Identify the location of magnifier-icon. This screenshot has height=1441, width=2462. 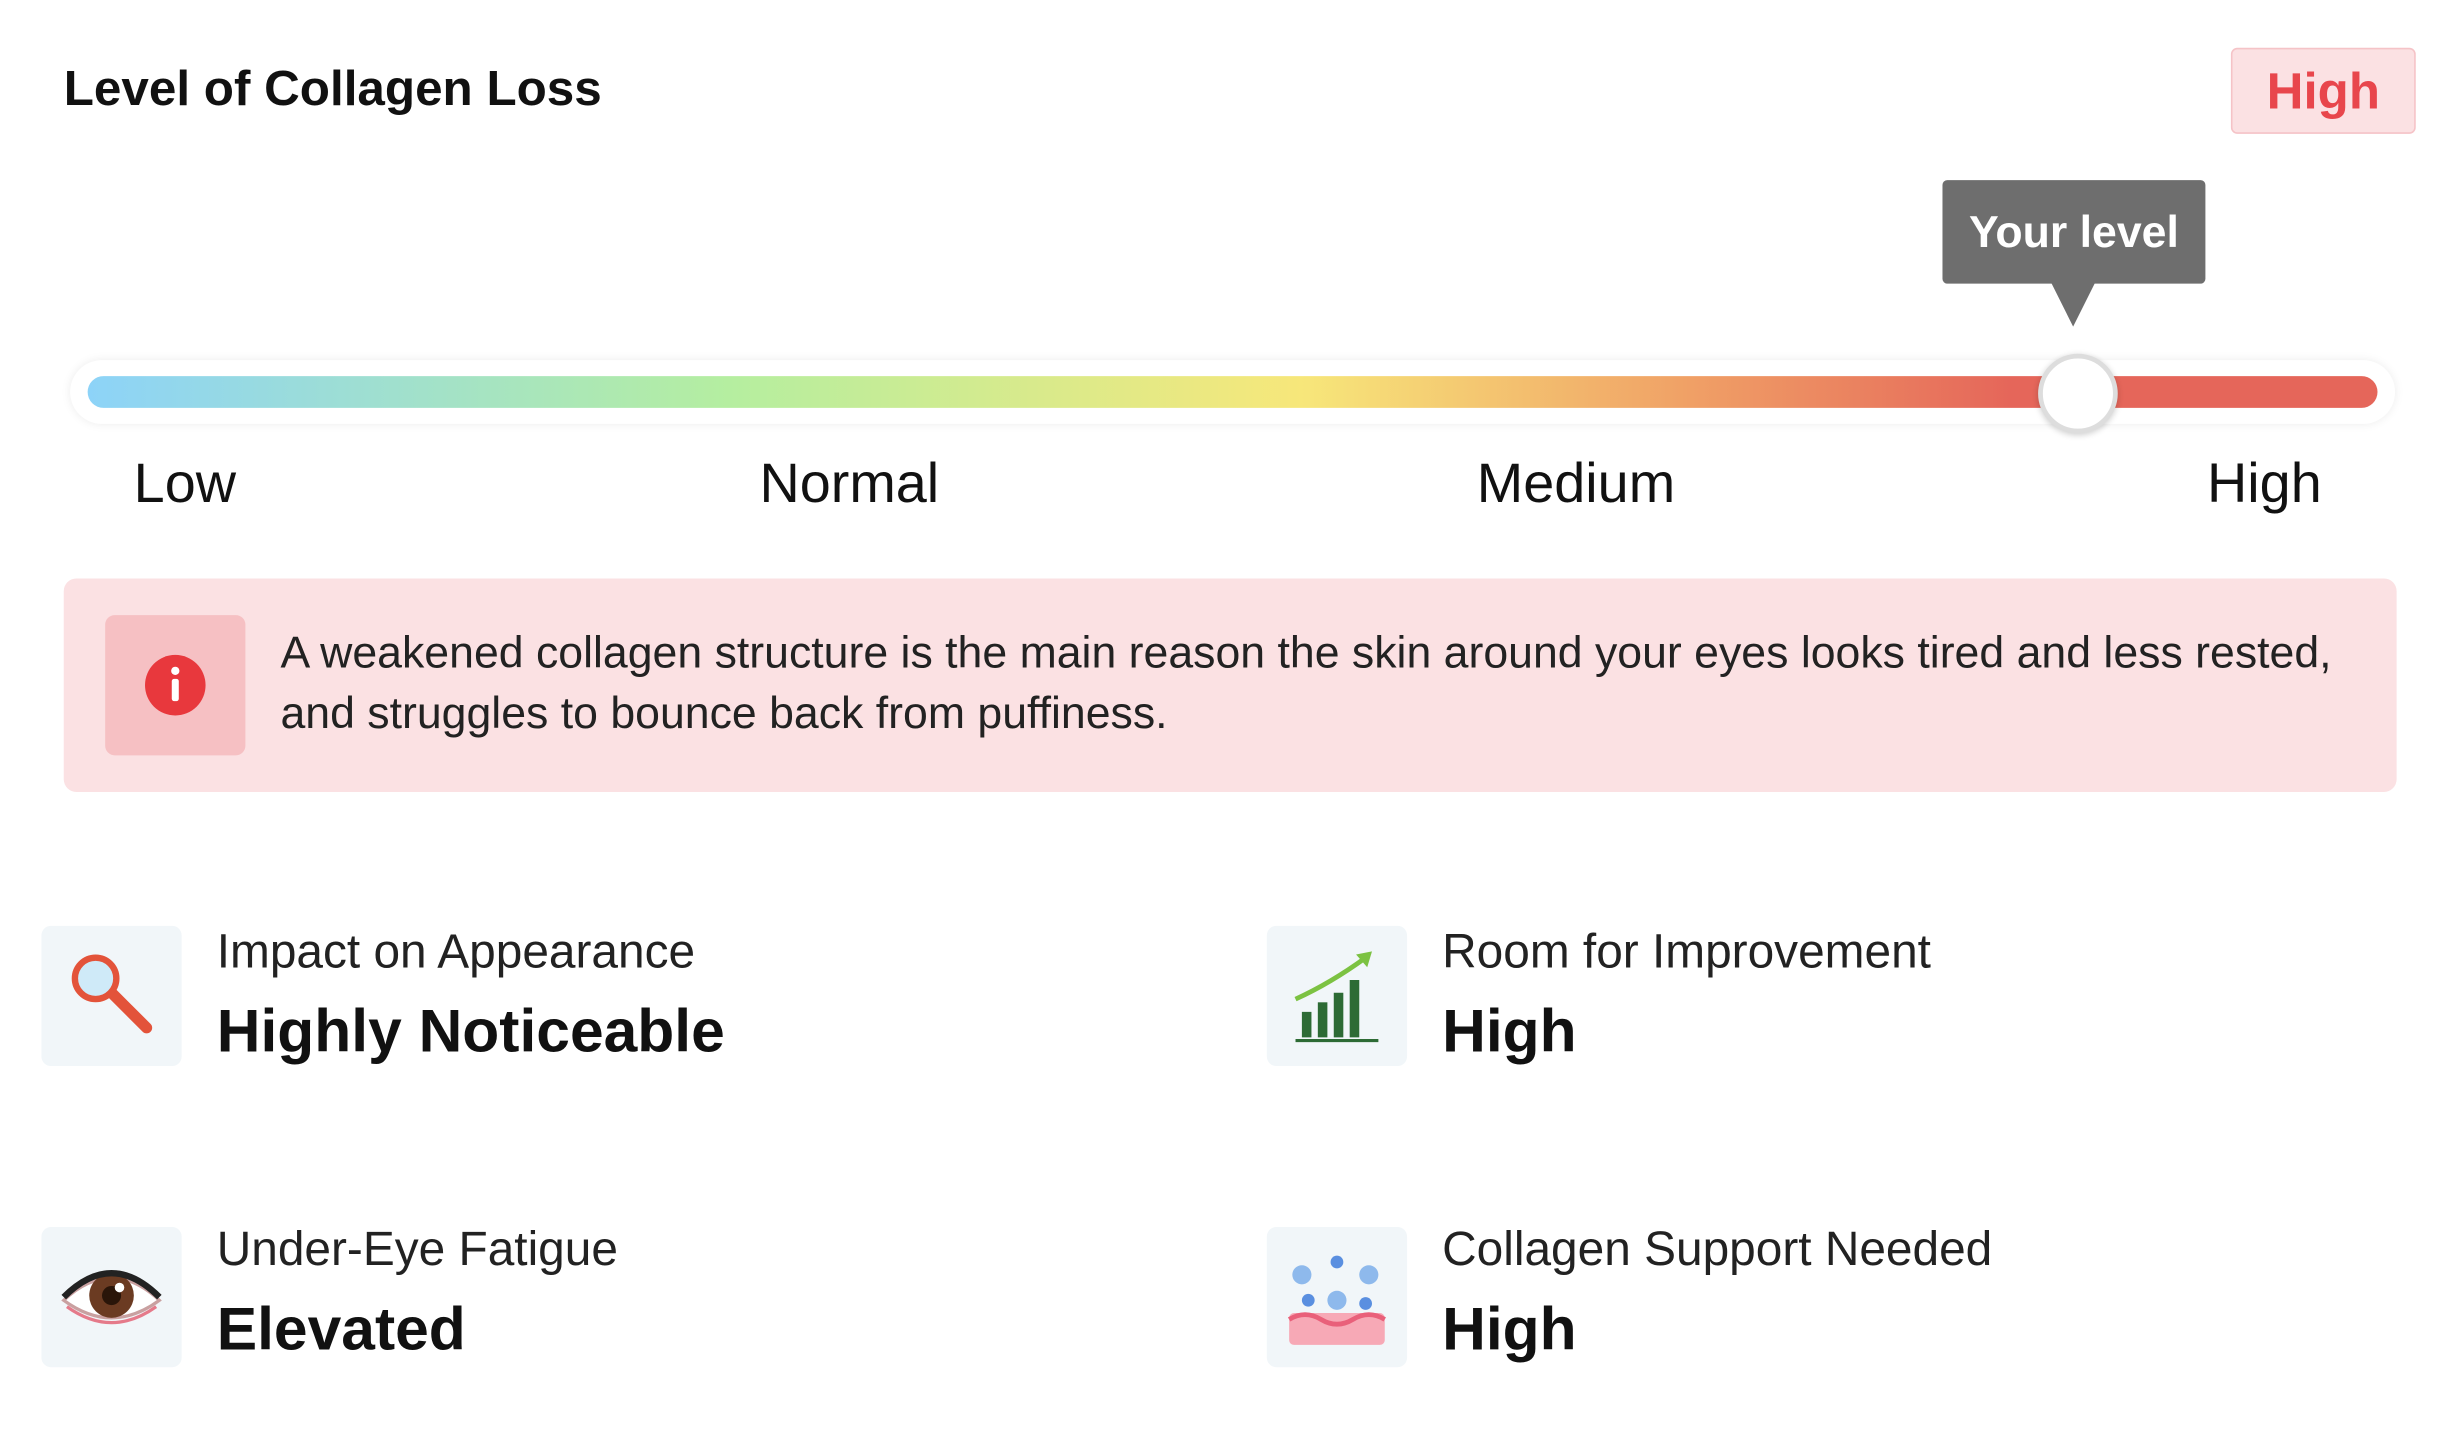
(111, 996).